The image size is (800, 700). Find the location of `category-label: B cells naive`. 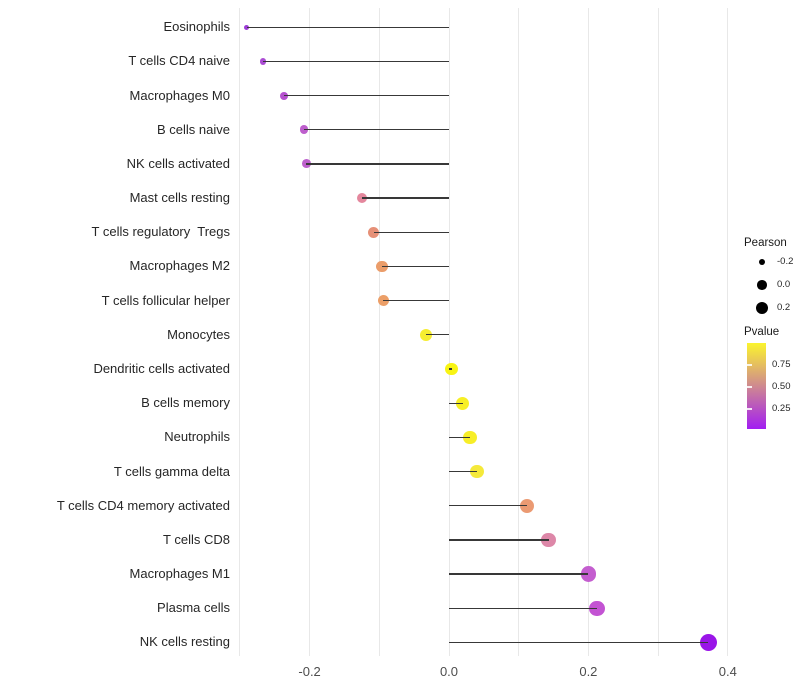

category-label: B cells naive is located at coordinates (193, 129).